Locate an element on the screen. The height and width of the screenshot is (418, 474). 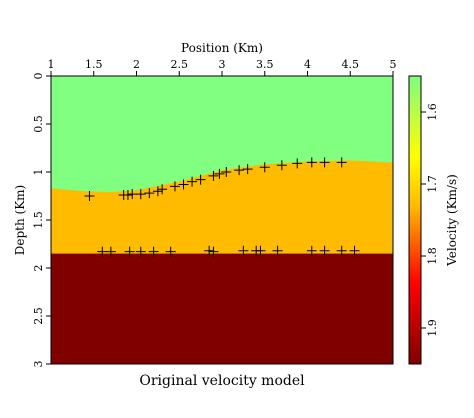
x-tick-label: 3.5 is located at coordinates (265, 64).